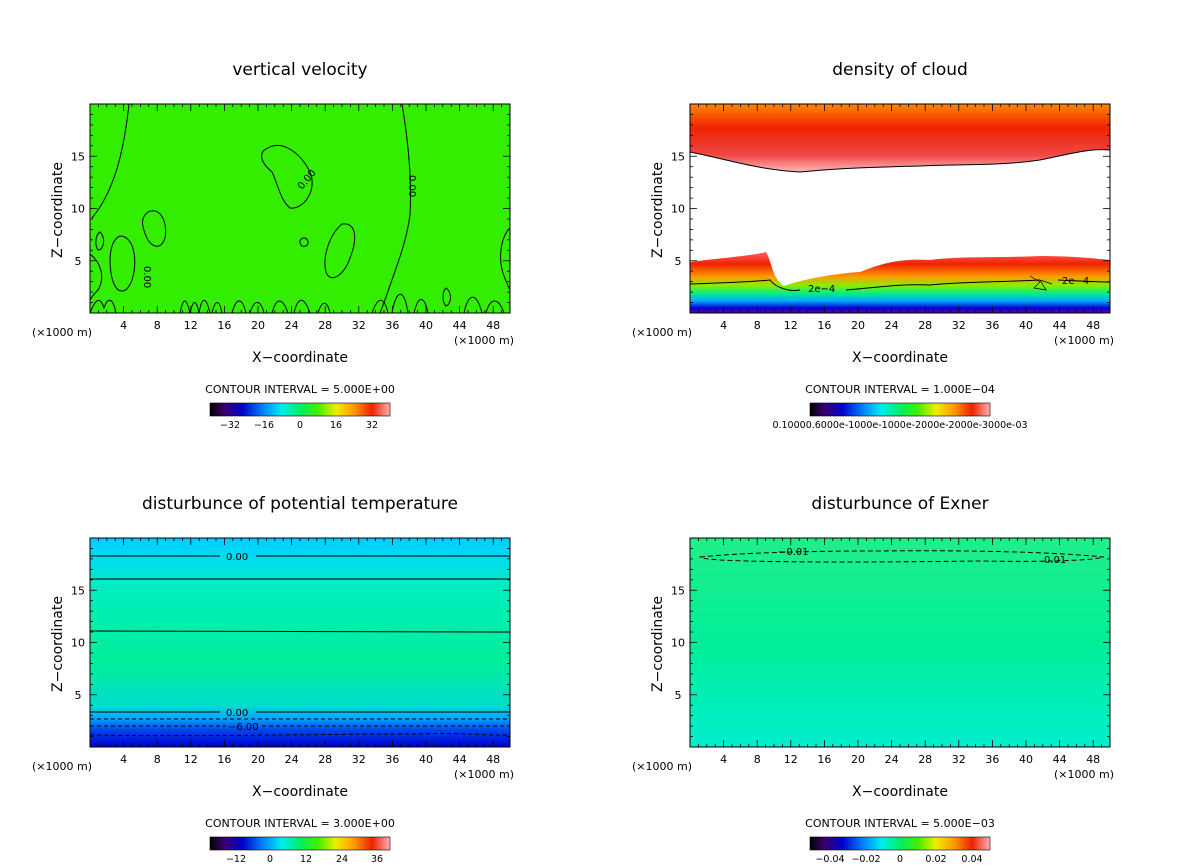 The height and width of the screenshot is (868, 1200). I want to click on colorbar-label: 0.02, so click(935, 859).